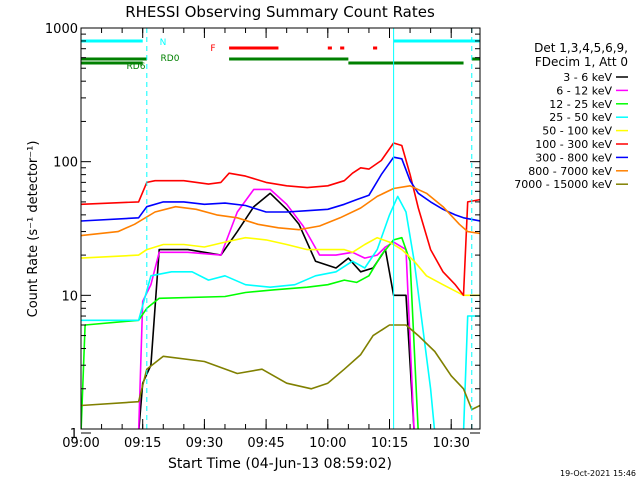 This screenshot has height=480, width=640. Describe the element at coordinates (204, 443) in the screenshot. I see `x-tick-label-3: 09:30` at that location.